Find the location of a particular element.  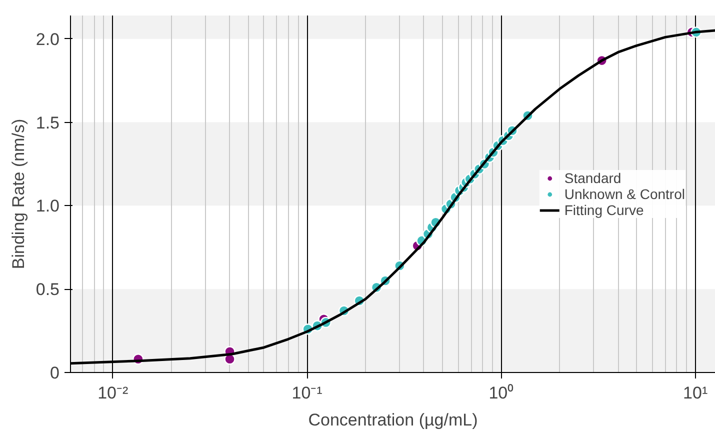

x-axis-title: Concentration (µg/mL) is located at coordinates (393, 420).